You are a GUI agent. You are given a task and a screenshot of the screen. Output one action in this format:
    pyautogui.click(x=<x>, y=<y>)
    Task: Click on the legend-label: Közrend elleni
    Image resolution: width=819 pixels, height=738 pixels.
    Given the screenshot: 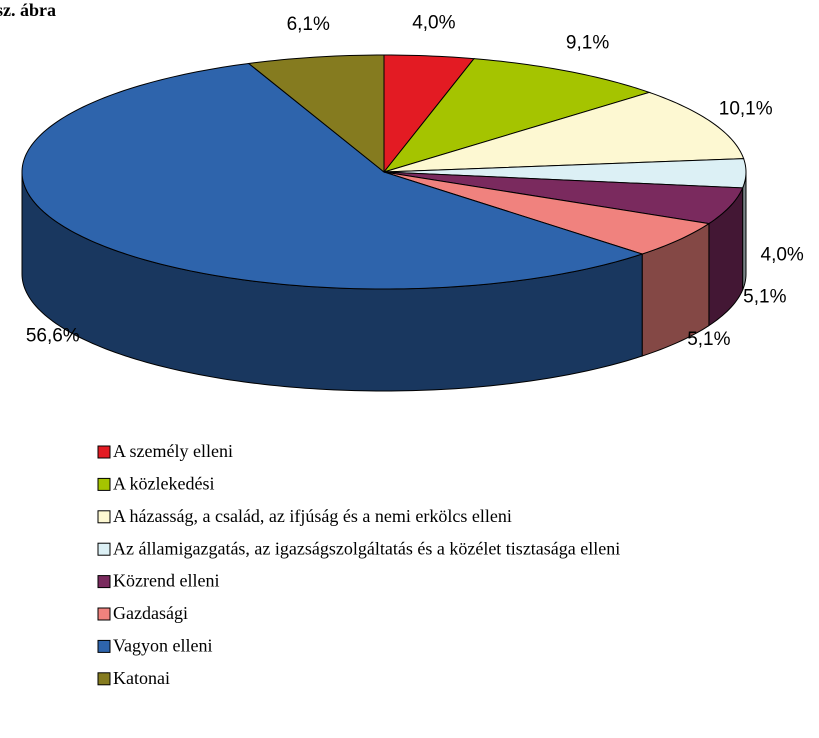 What is the action you would take?
    pyautogui.click(x=166, y=581)
    